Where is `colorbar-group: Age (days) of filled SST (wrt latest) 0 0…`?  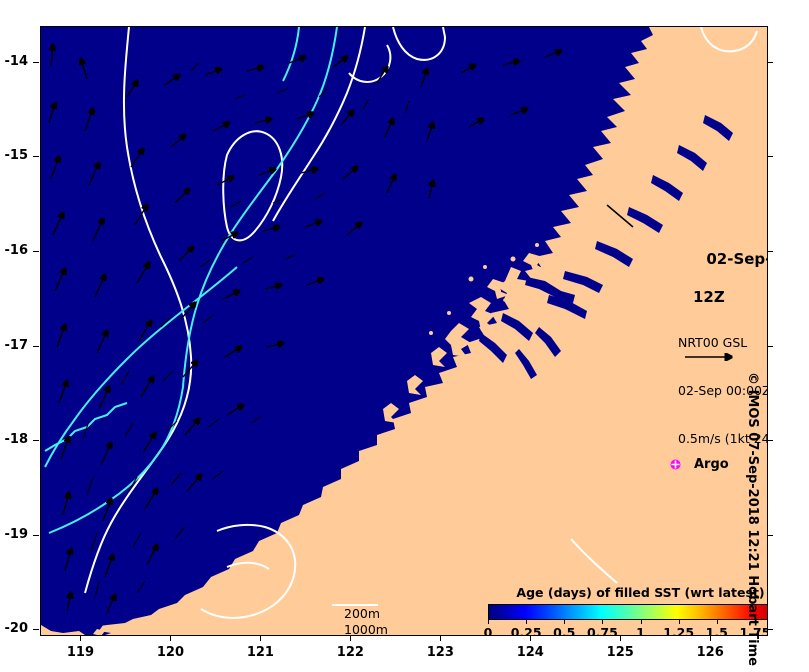
colorbar-group: Age (days) of filled SST (wrt latest) 0 0… is located at coordinates (626, 610).